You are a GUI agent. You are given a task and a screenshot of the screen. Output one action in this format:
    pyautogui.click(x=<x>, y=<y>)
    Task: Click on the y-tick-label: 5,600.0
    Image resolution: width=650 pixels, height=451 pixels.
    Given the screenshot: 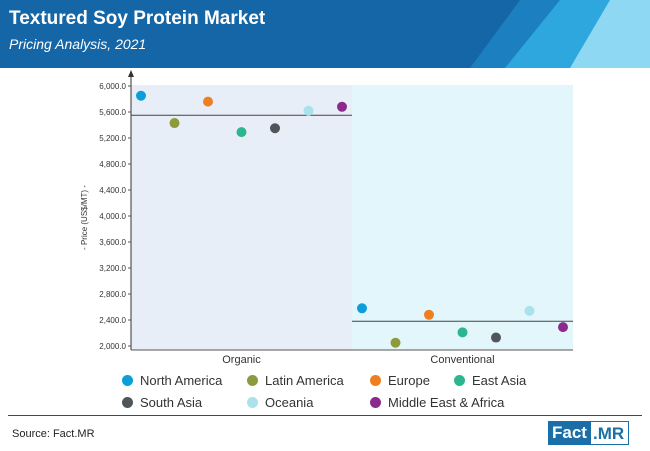 What is the action you would take?
    pyautogui.click(x=112, y=112)
    